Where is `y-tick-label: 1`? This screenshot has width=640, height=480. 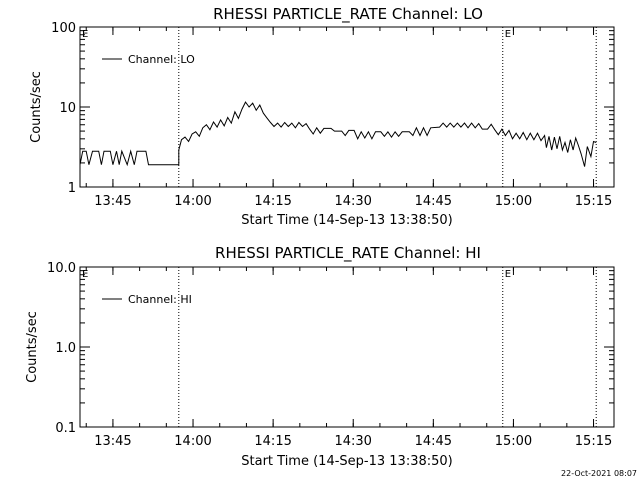
y-tick-label: 1 is located at coordinates (72, 188).